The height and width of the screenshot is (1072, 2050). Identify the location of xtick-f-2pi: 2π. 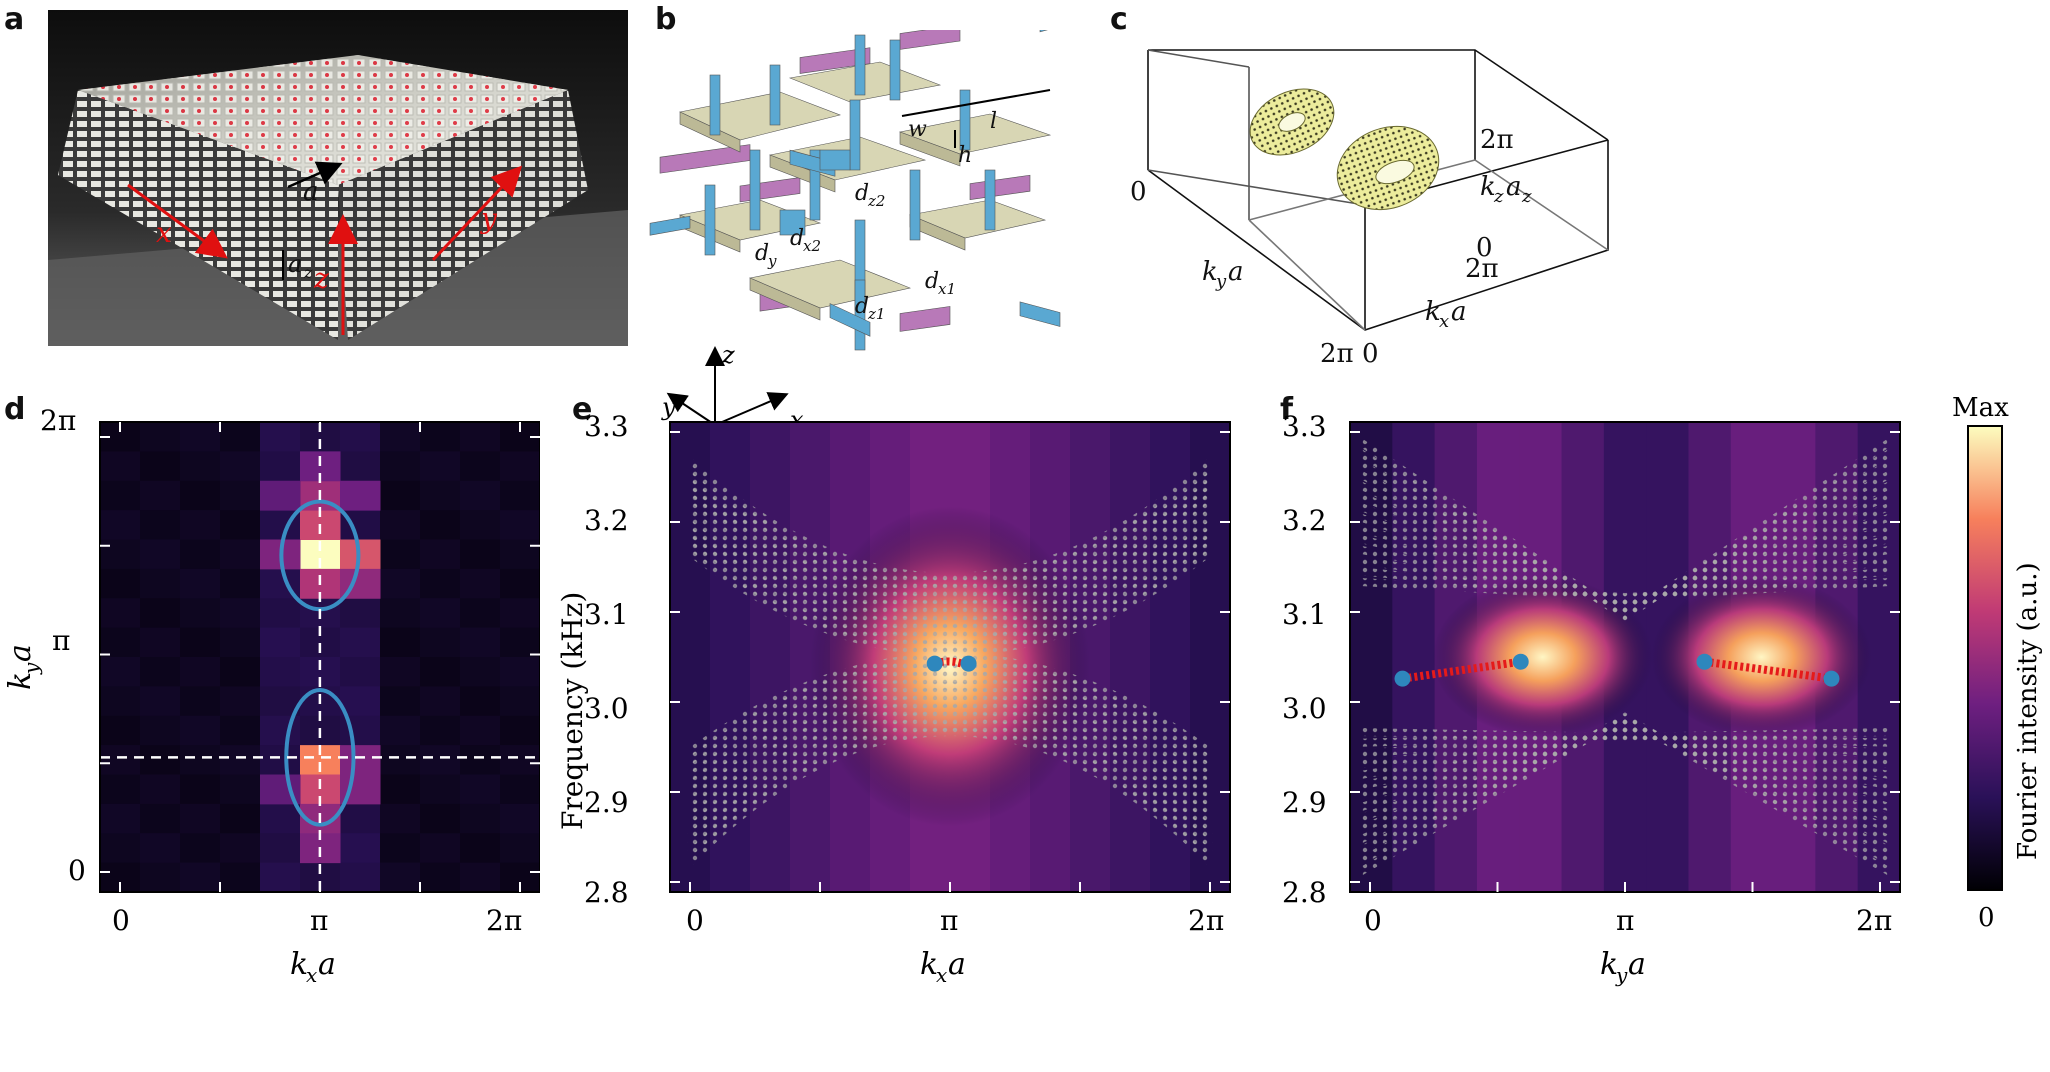
(1874, 920).